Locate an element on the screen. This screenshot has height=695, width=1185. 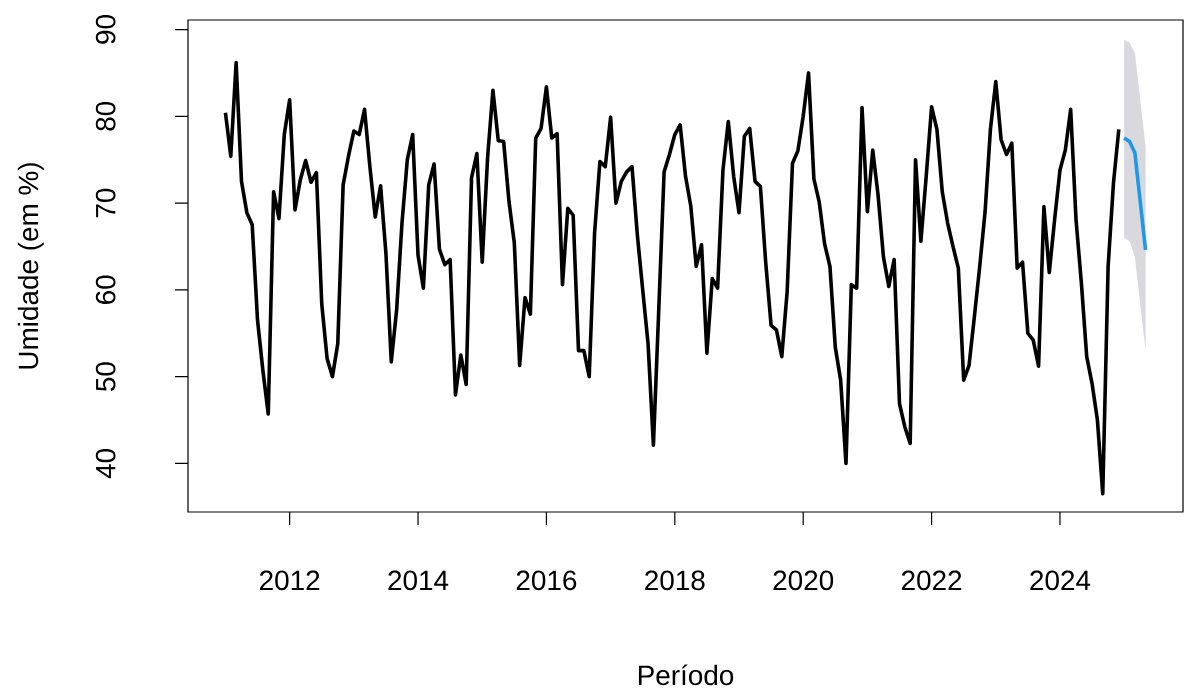
x-tick-label: 2018 is located at coordinates (675, 580).